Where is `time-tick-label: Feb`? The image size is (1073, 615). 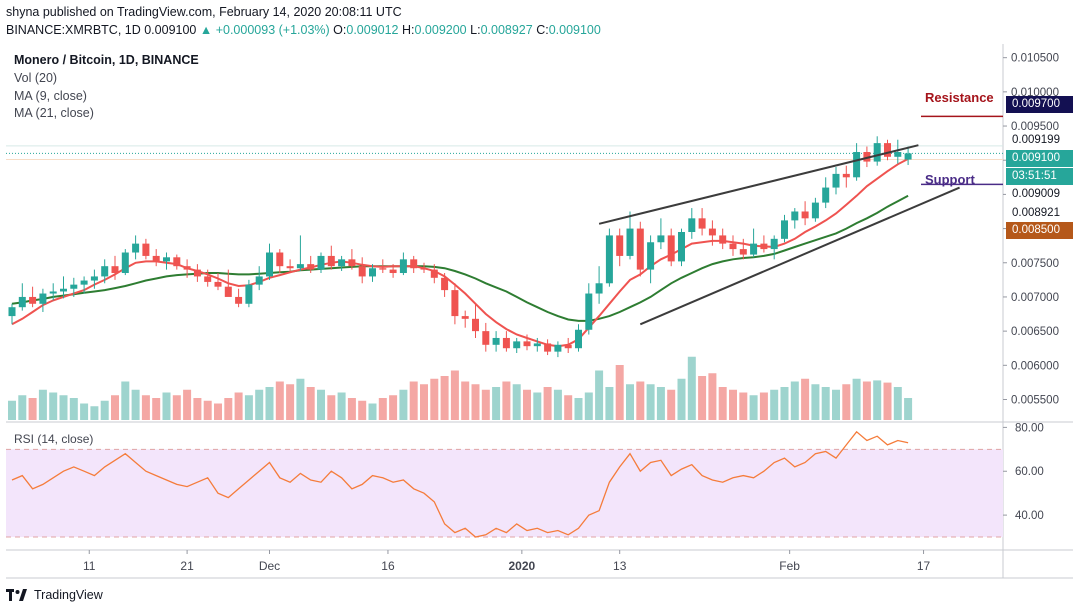
time-tick-label: Feb is located at coordinates (789, 566).